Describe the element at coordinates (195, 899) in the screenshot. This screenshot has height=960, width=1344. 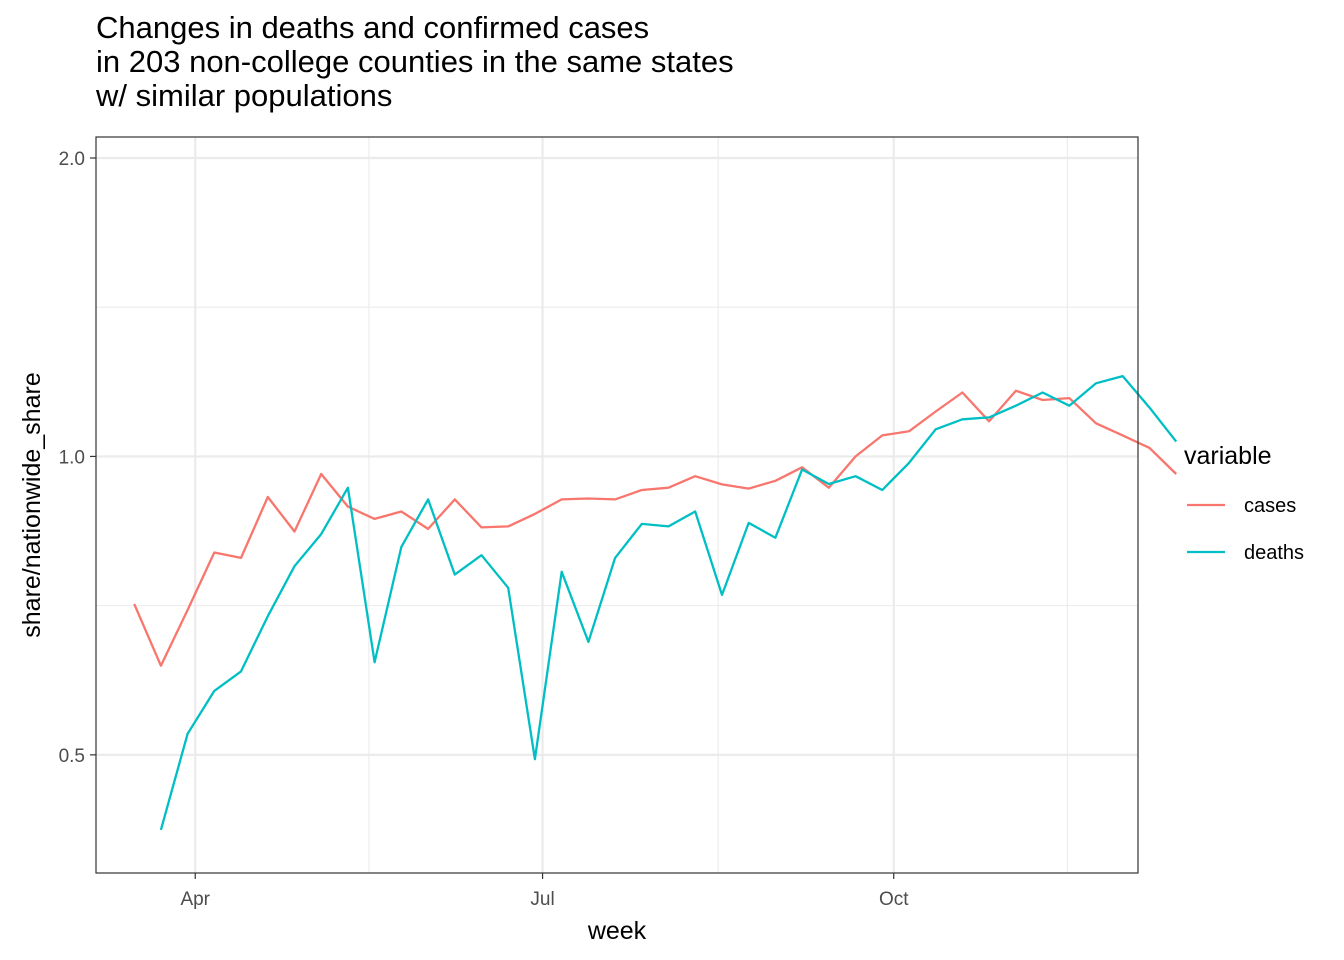
I see `x-tick-label: Apr` at that location.